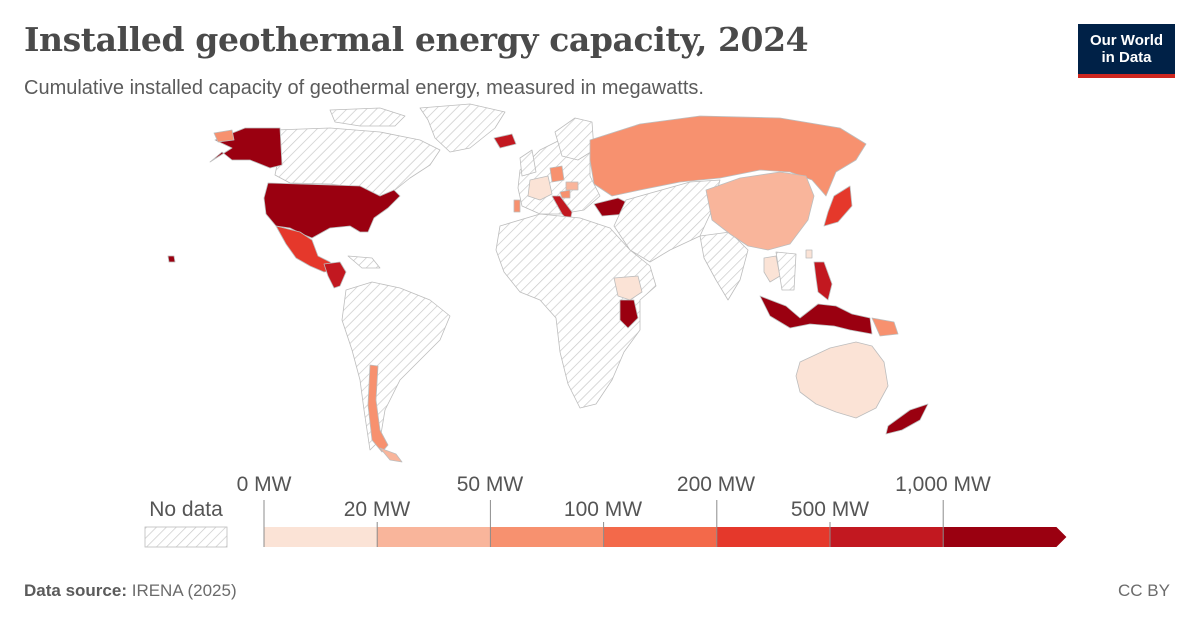 This screenshot has height=627, width=1200. Describe the element at coordinates (391, 455) in the screenshot. I see `argentina-tip` at that location.